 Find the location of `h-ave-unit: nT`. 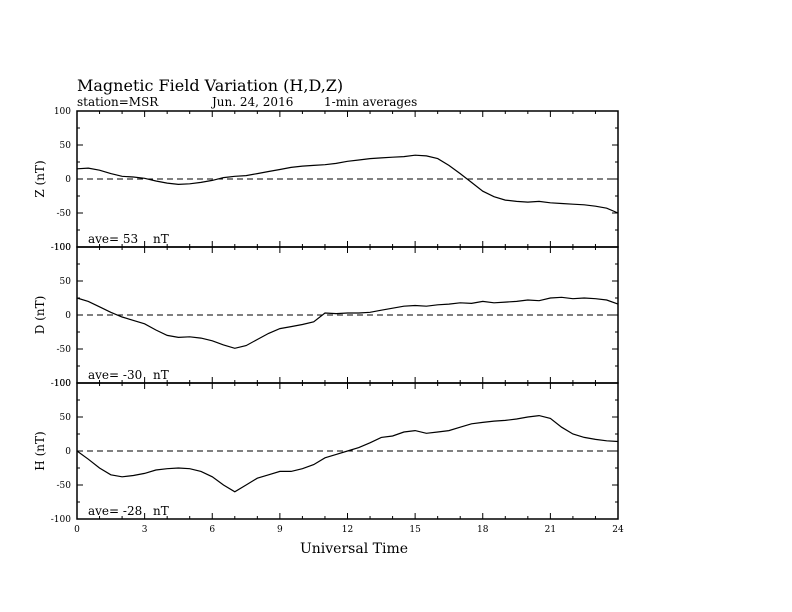

h-ave-unit: nT is located at coordinates (161, 511).